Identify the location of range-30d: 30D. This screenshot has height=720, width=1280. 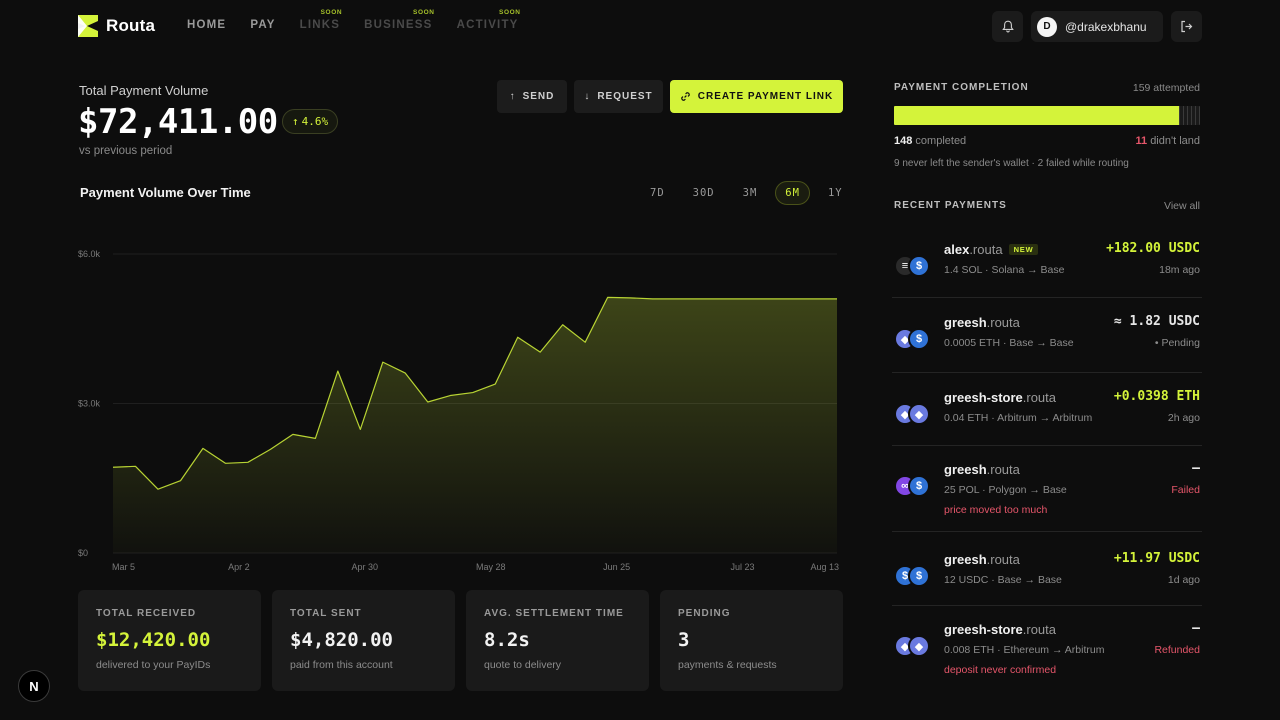
(703, 193).